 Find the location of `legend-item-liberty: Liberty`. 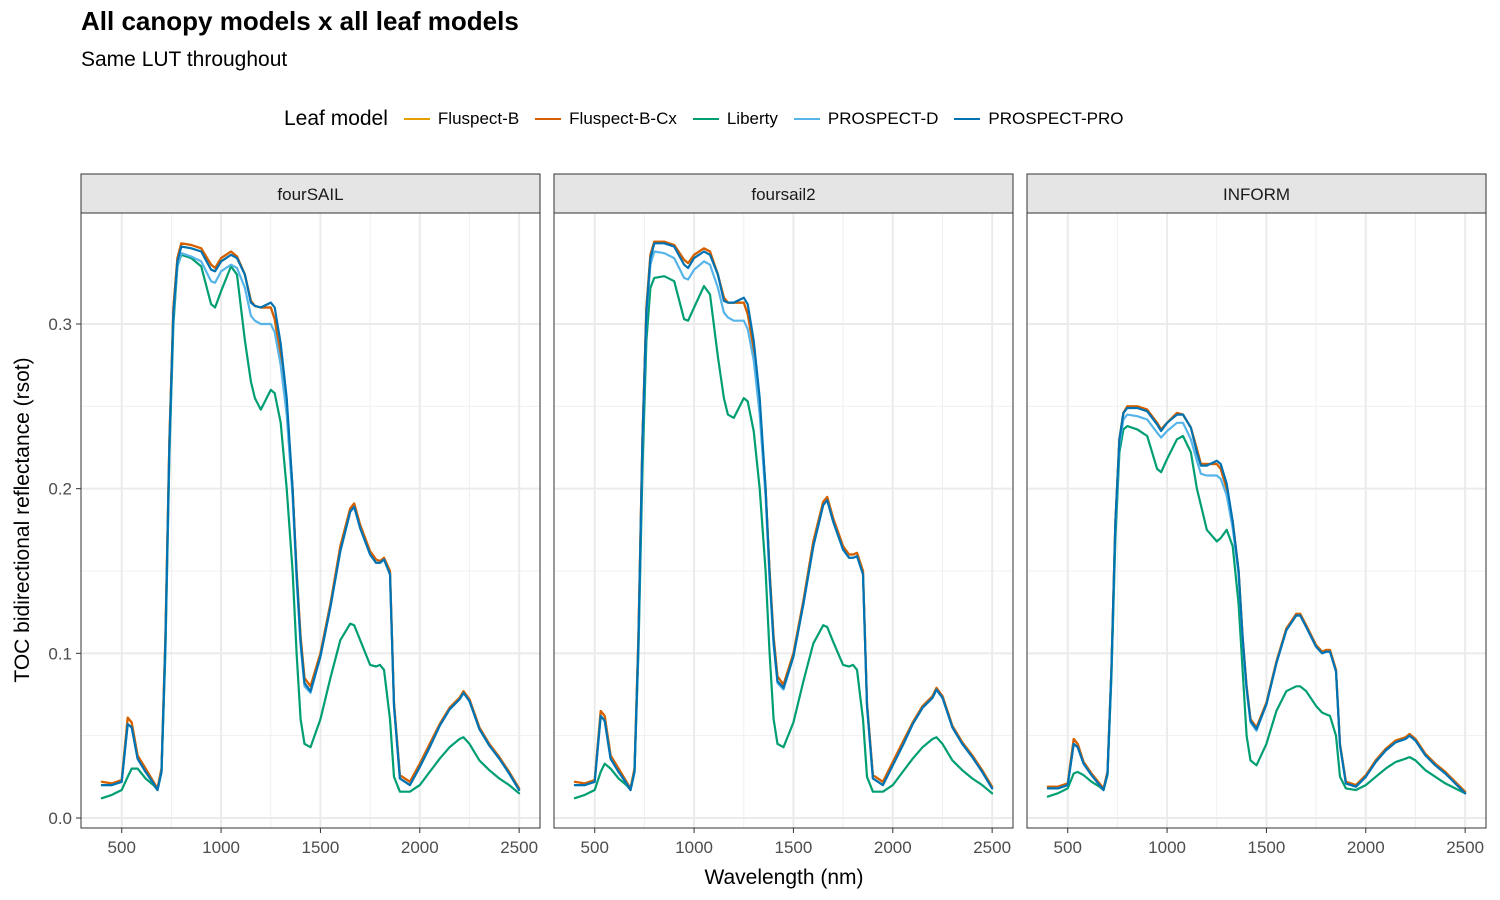

legend-item-liberty: Liberty is located at coordinates (735, 119).